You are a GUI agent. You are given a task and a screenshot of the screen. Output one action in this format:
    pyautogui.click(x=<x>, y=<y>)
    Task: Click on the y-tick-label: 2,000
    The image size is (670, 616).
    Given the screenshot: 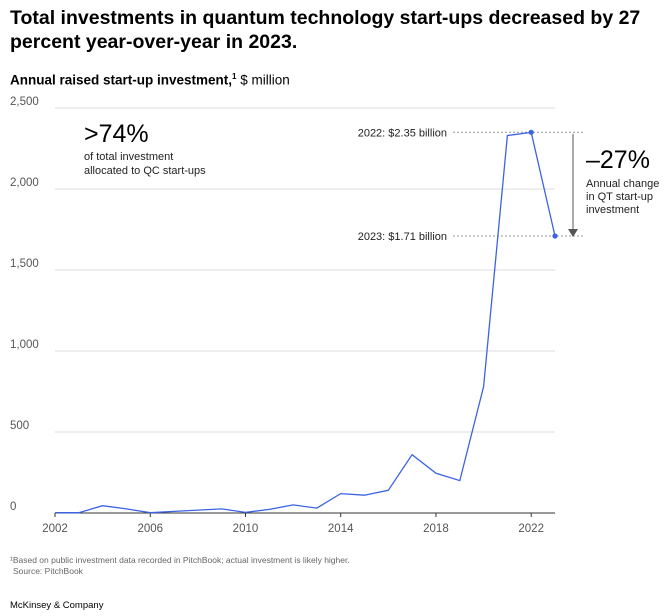 What is the action you would take?
    pyautogui.click(x=24, y=183)
    